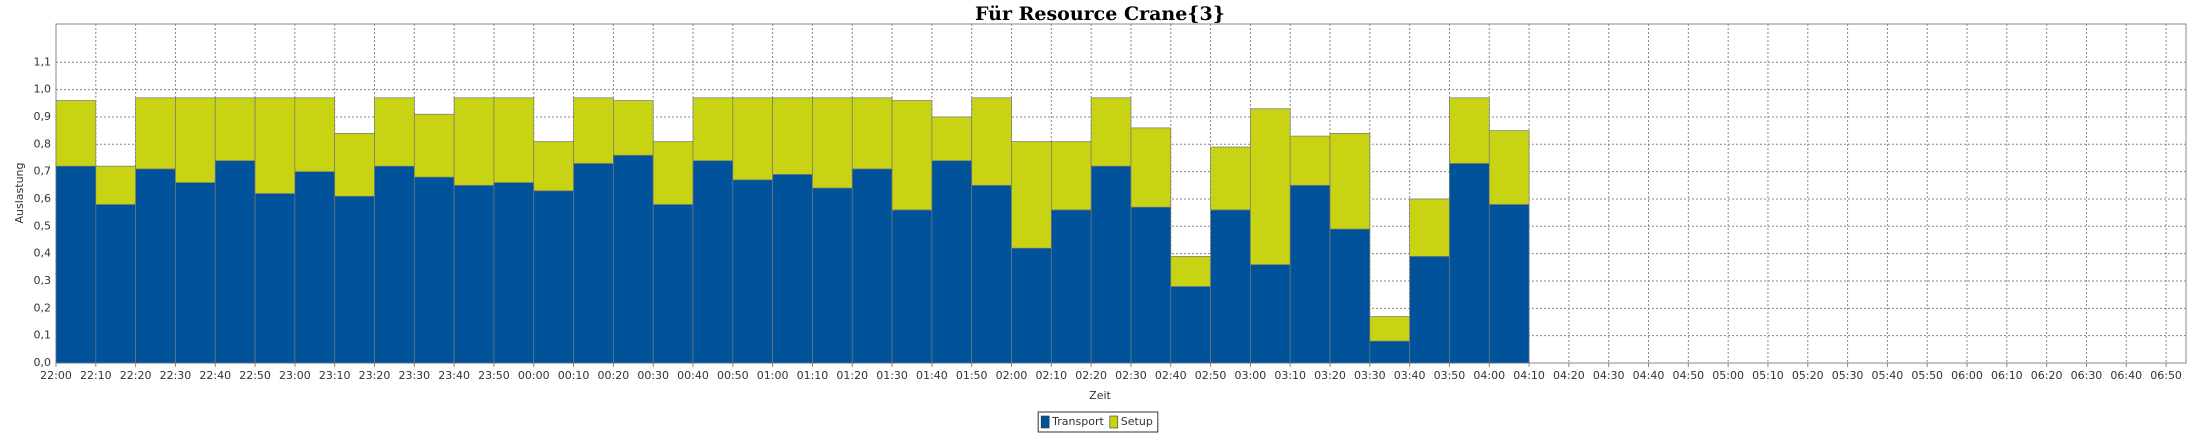  Describe the element at coordinates (295, 375) in the screenshot. I see `x-tick-label: 23:00` at that location.